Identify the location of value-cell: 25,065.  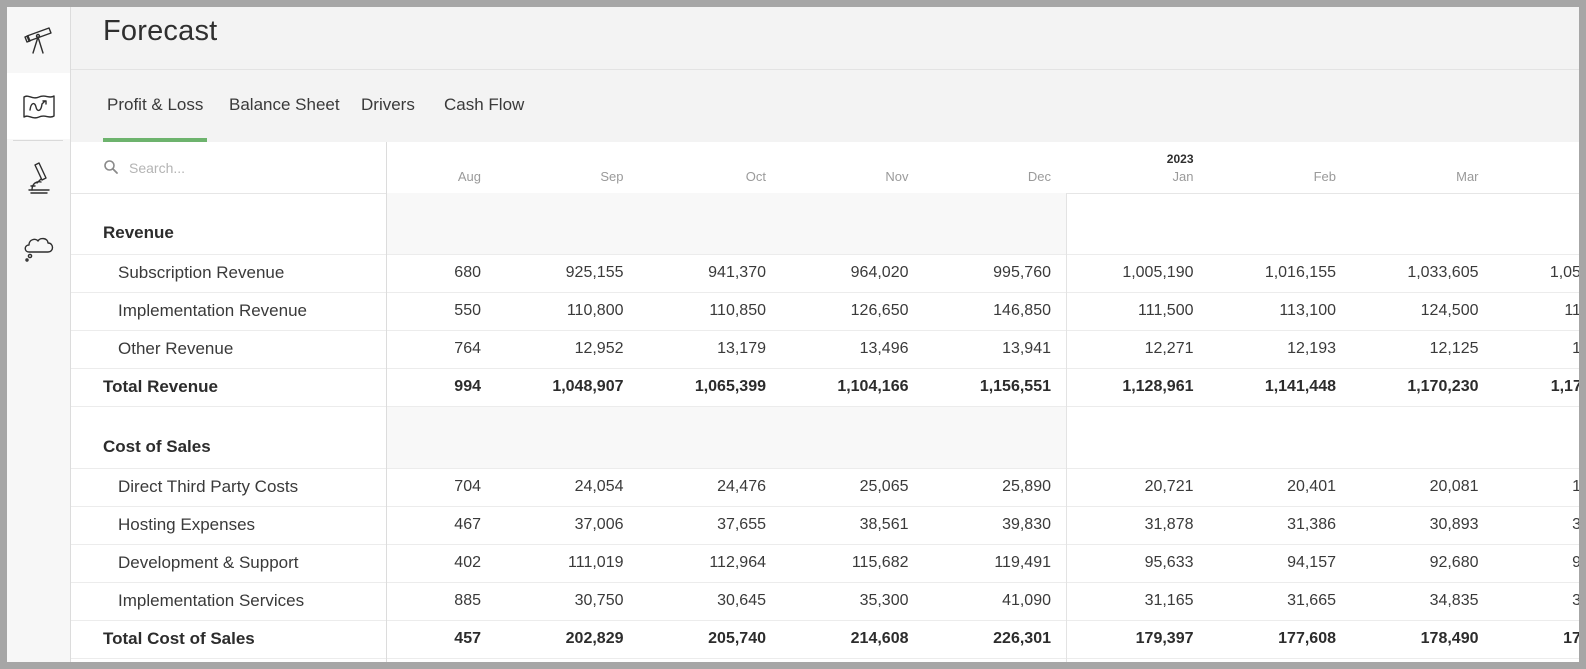
(884, 486).